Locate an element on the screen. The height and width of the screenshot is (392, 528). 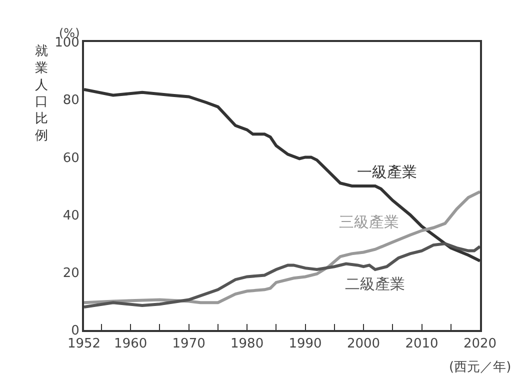
y-axis-title: 就業人口比例 is located at coordinates (41, 94).